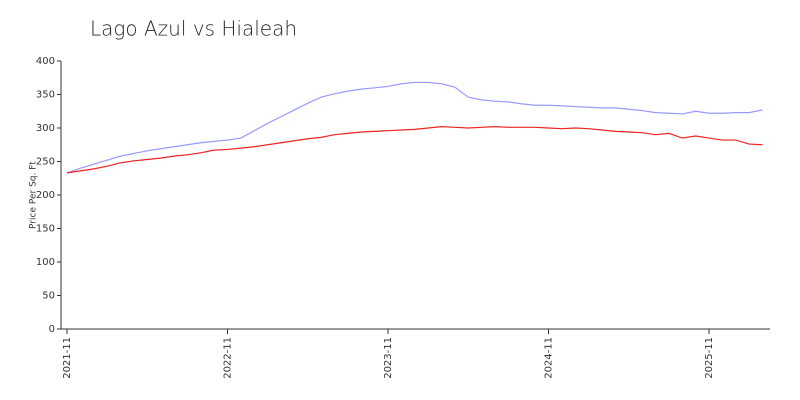 Image resolution: width=800 pixels, height=400 pixels. What do you see at coordinates (388, 358) in the screenshot?
I see `x-tick-label: 2023-11` at bounding box center [388, 358].